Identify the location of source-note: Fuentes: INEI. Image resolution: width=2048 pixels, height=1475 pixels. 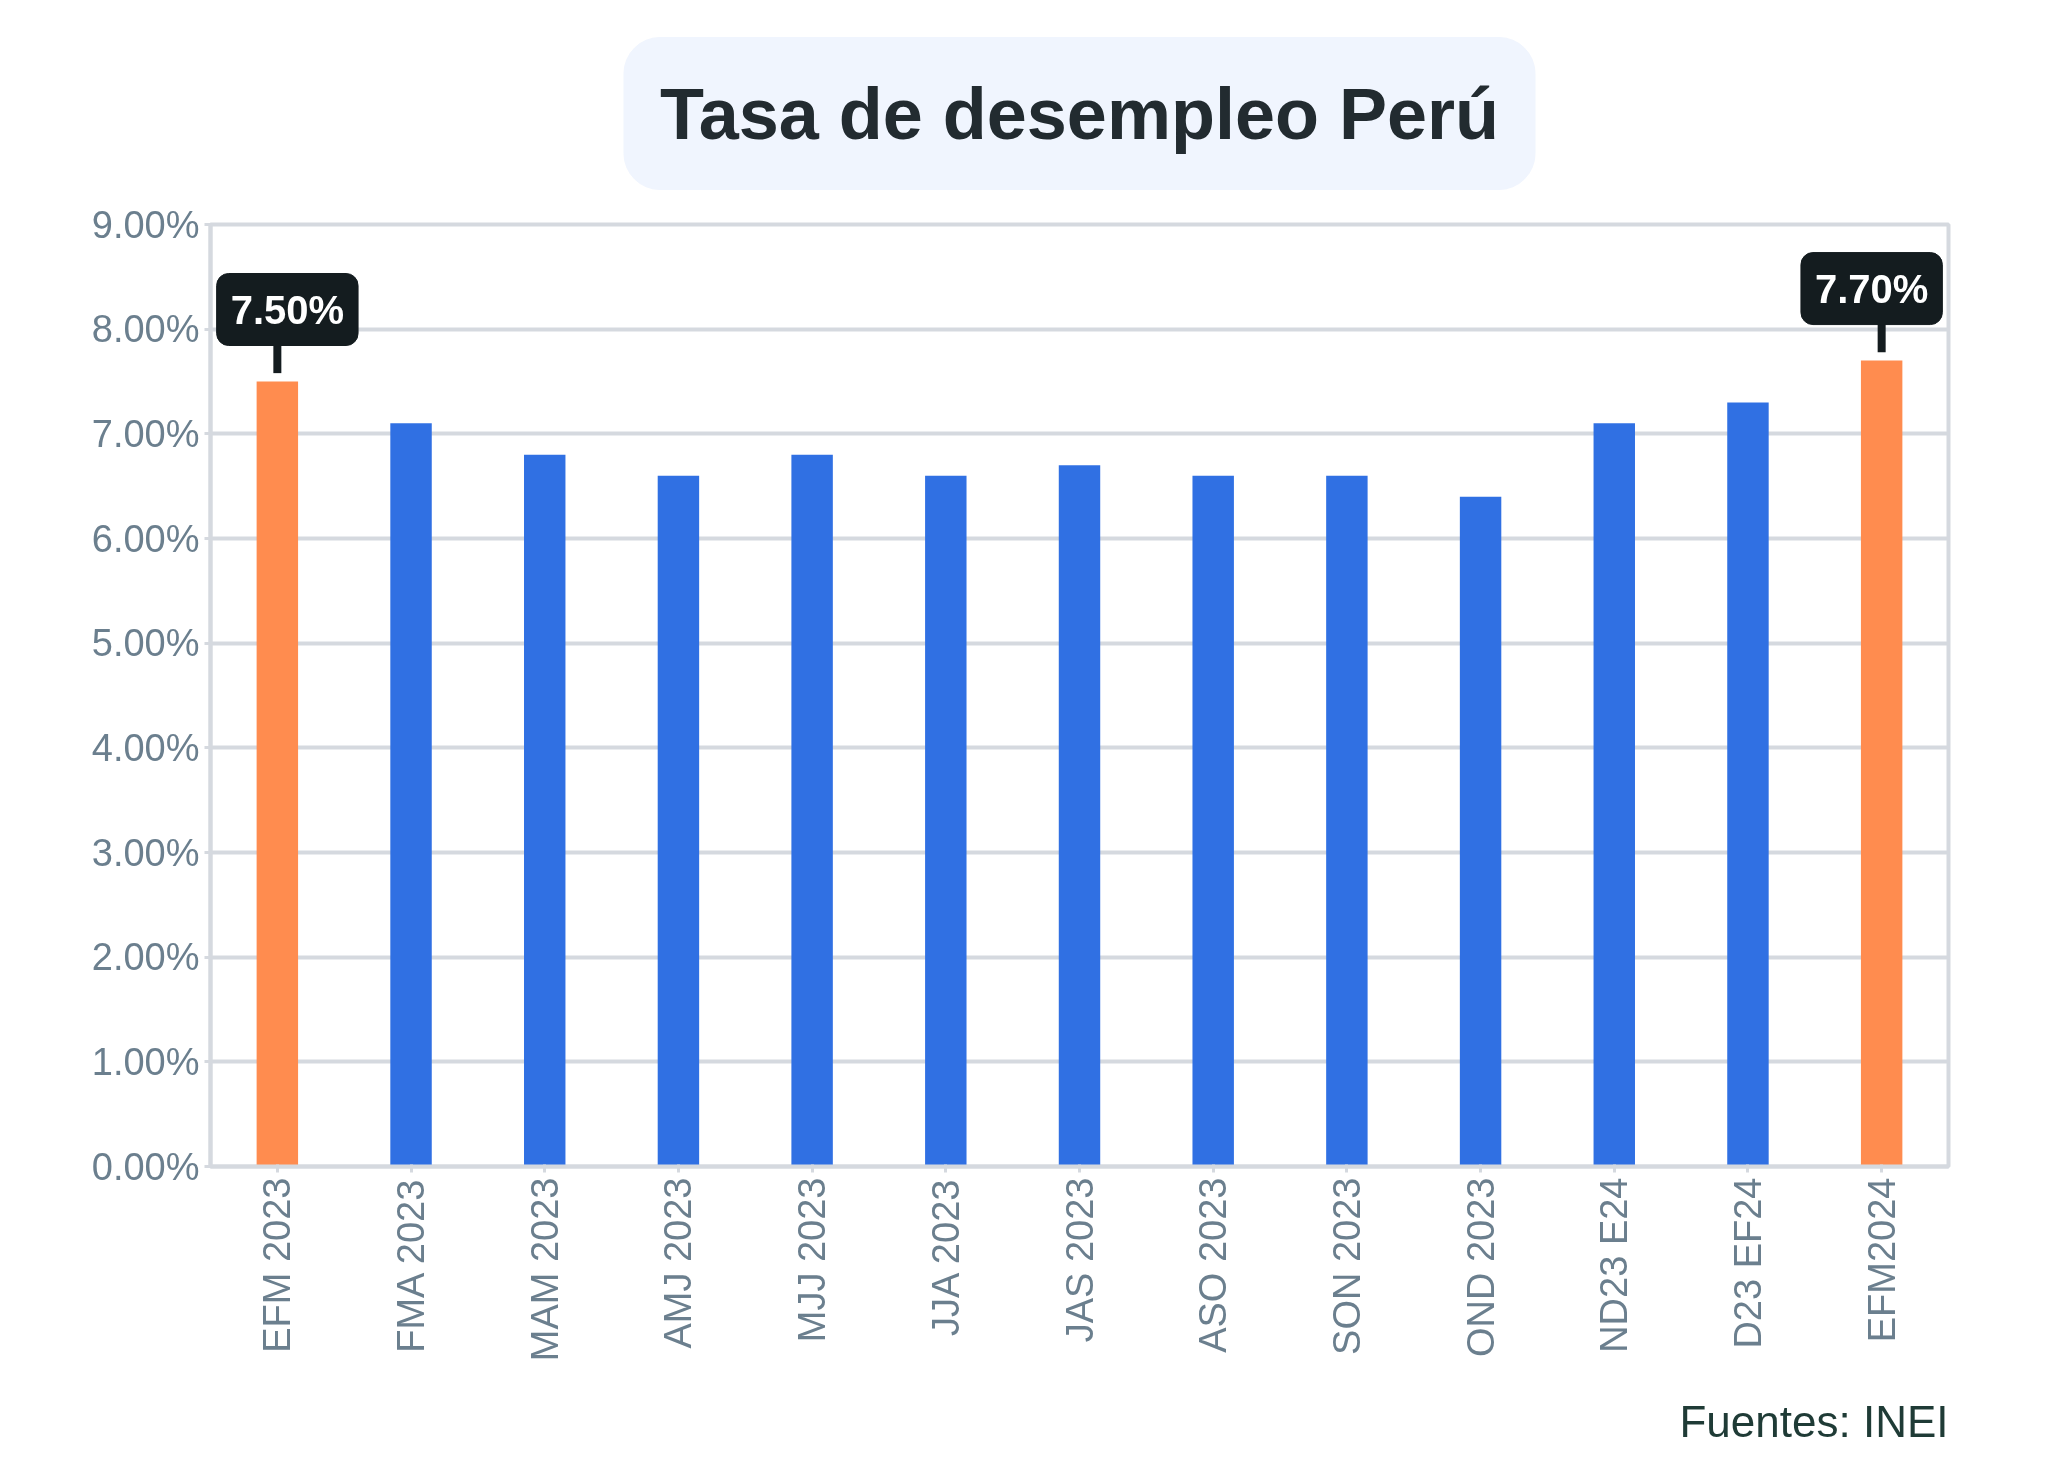
(1814, 1421).